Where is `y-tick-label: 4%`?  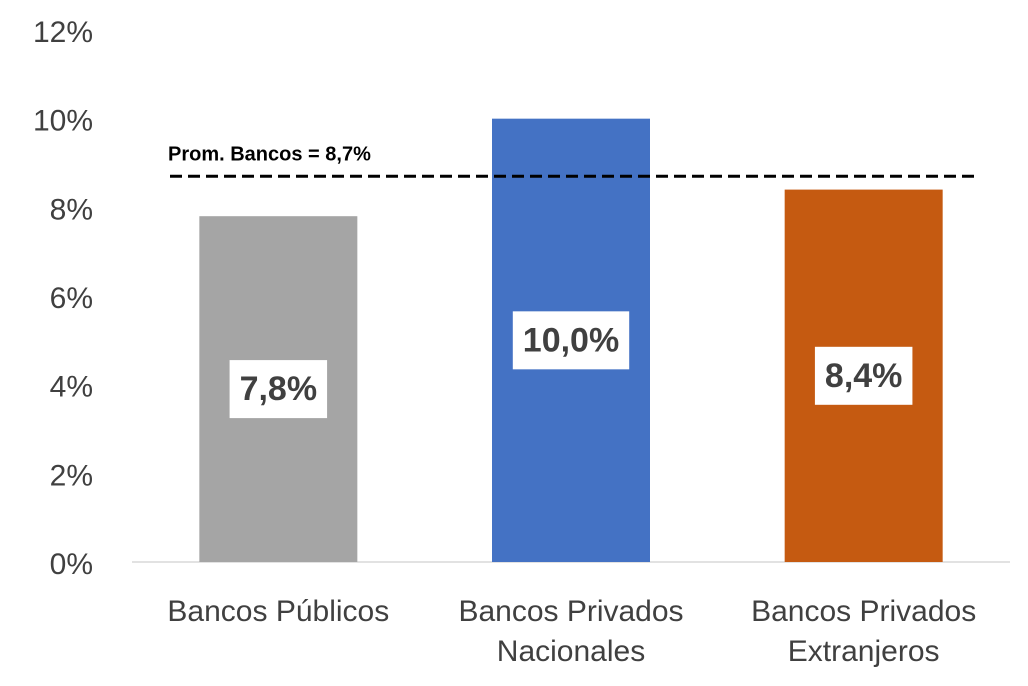 y-tick-label: 4% is located at coordinates (71, 387).